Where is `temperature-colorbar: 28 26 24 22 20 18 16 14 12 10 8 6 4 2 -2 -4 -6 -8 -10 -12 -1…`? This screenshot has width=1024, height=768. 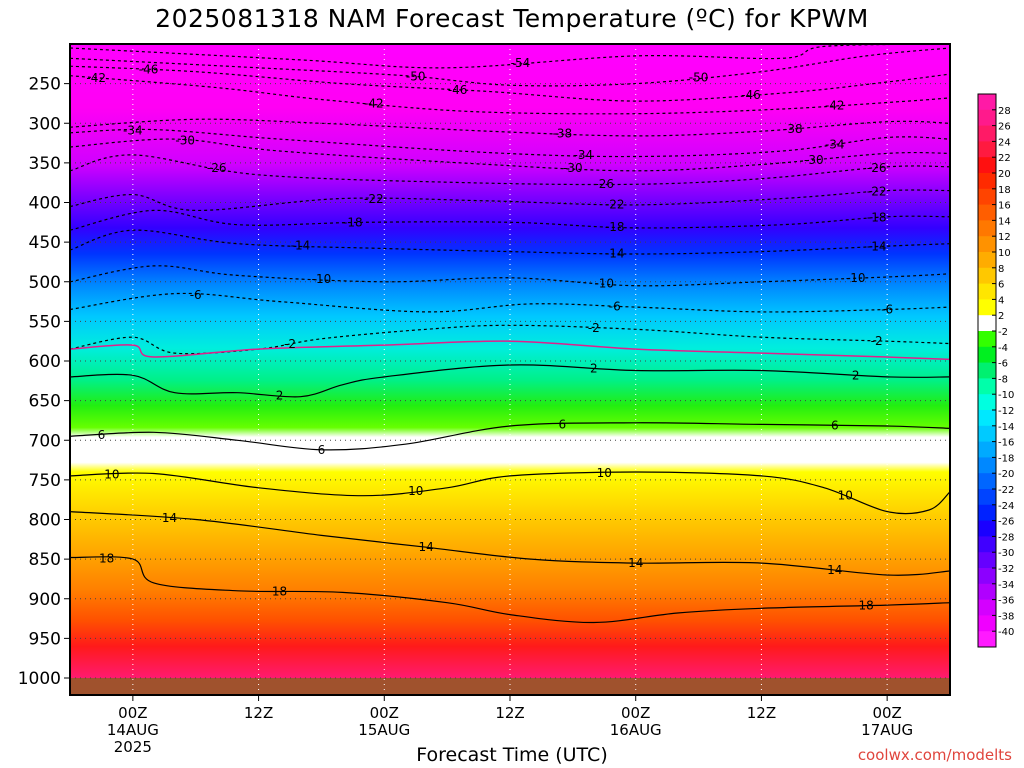
temperature-colorbar: 28 26 24 22 20 18 16 14 12 10 8 6 4 2 -2 -4 -6 -8 -10 -12 -1… is located at coordinates (995, 370).